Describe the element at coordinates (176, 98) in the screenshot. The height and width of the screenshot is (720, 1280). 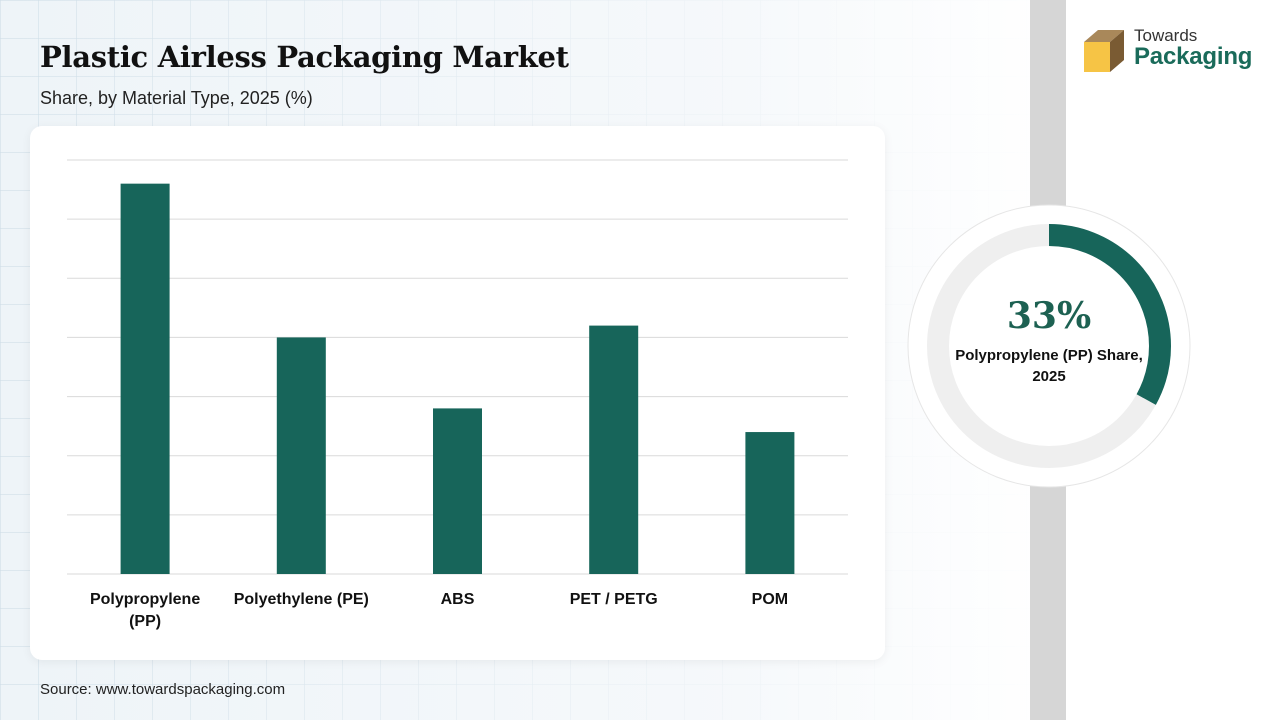
I see `page-subtitle: Share, by Material Type, 2025 (%)` at that location.